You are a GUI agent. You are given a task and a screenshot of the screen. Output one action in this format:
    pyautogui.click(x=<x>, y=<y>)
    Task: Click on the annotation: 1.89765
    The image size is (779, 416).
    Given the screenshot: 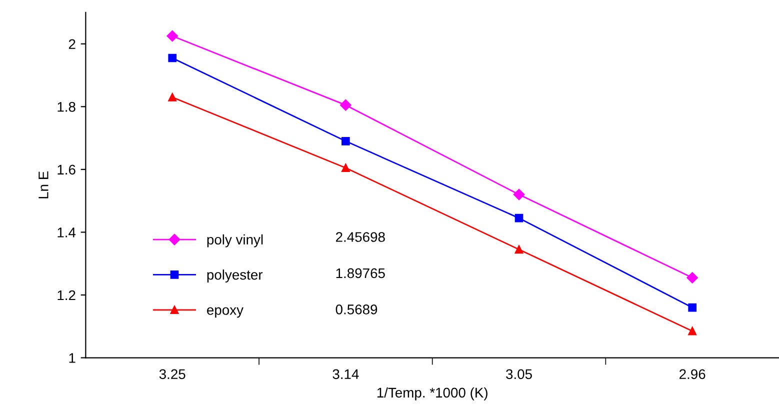 What is the action you would take?
    pyautogui.click(x=360, y=273)
    